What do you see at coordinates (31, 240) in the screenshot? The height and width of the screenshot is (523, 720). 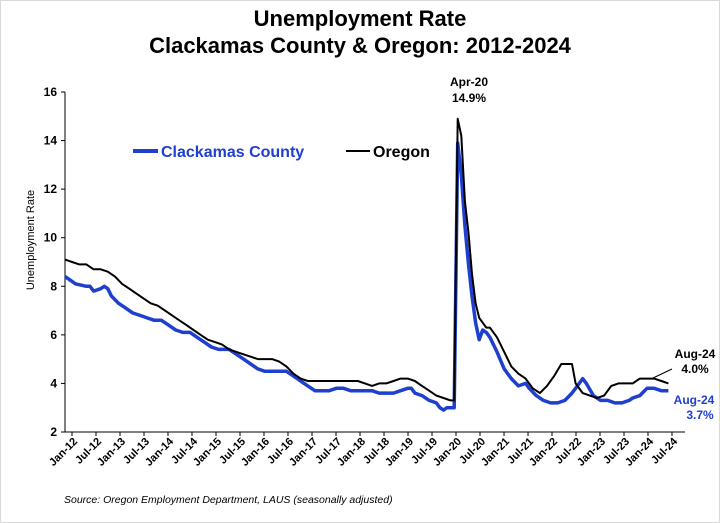 I see `y-axis-label: Unemployment Rate` at bounding box center [31, 240].